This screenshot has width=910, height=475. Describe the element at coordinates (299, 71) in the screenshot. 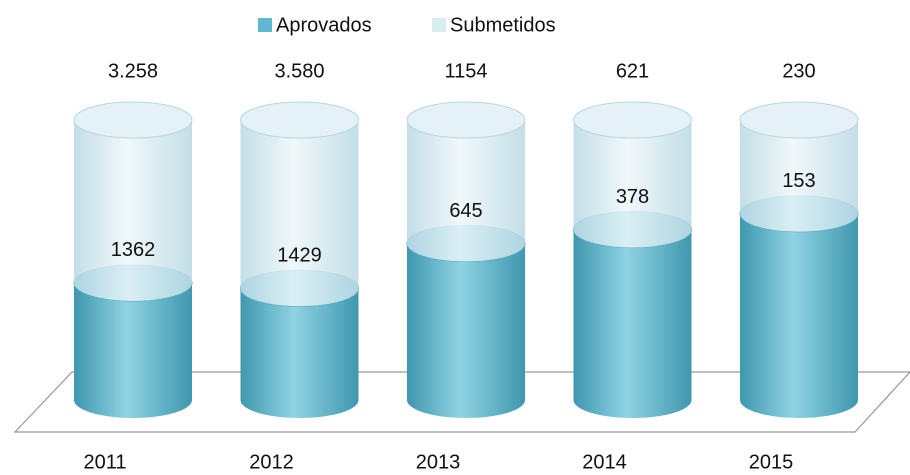

I see `value-label: 3.580` at that location.